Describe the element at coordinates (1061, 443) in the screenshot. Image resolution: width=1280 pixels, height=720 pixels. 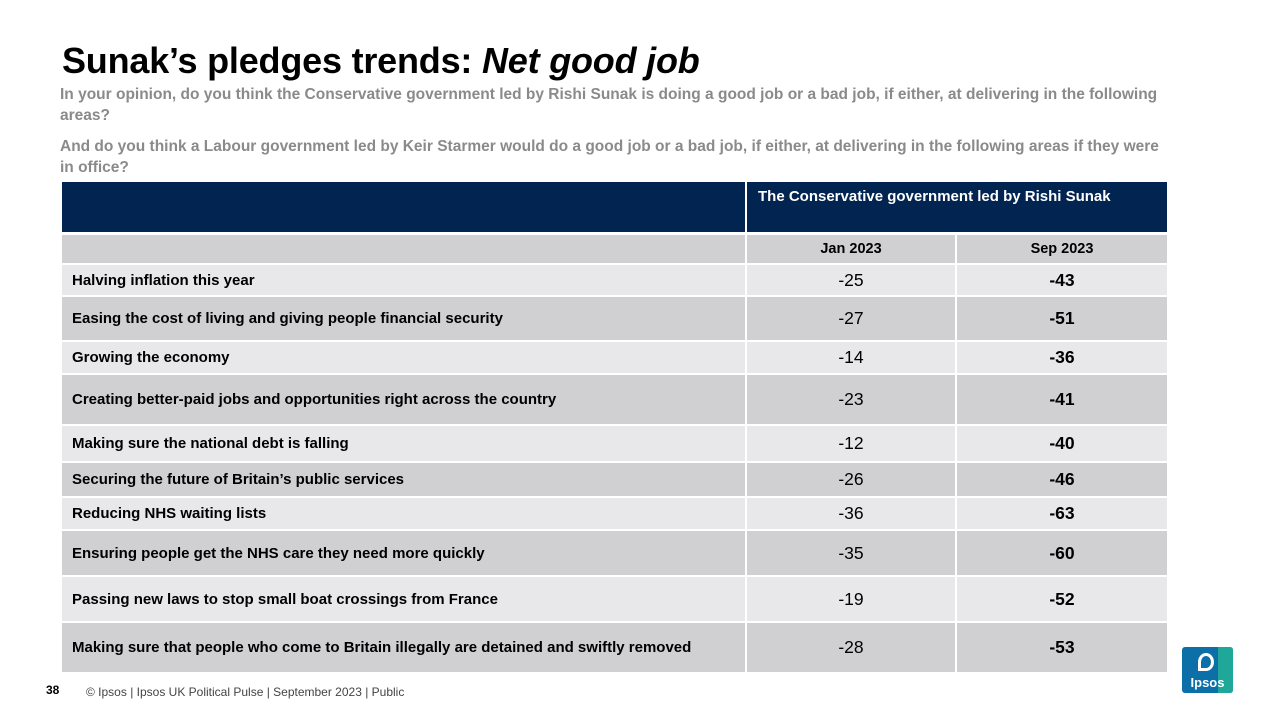
I see `row-value-sep: -40` at that location.